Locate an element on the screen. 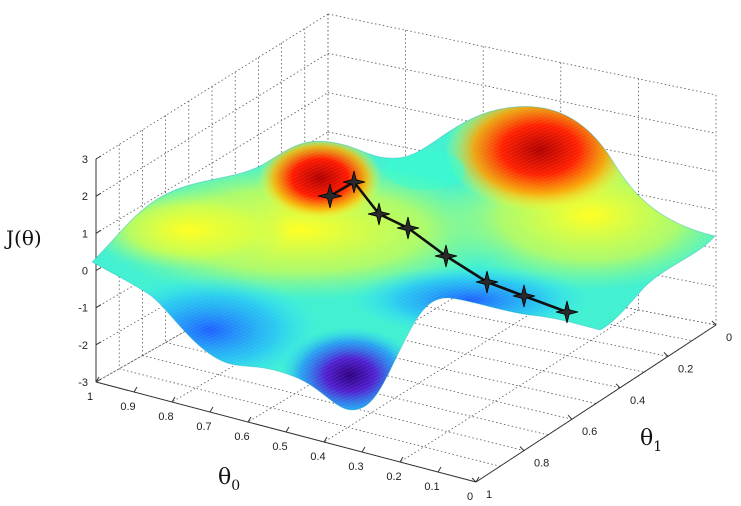 This screenshot has height=506, width=741. z-tick-label: 0 is located at coordinates (85, 272).